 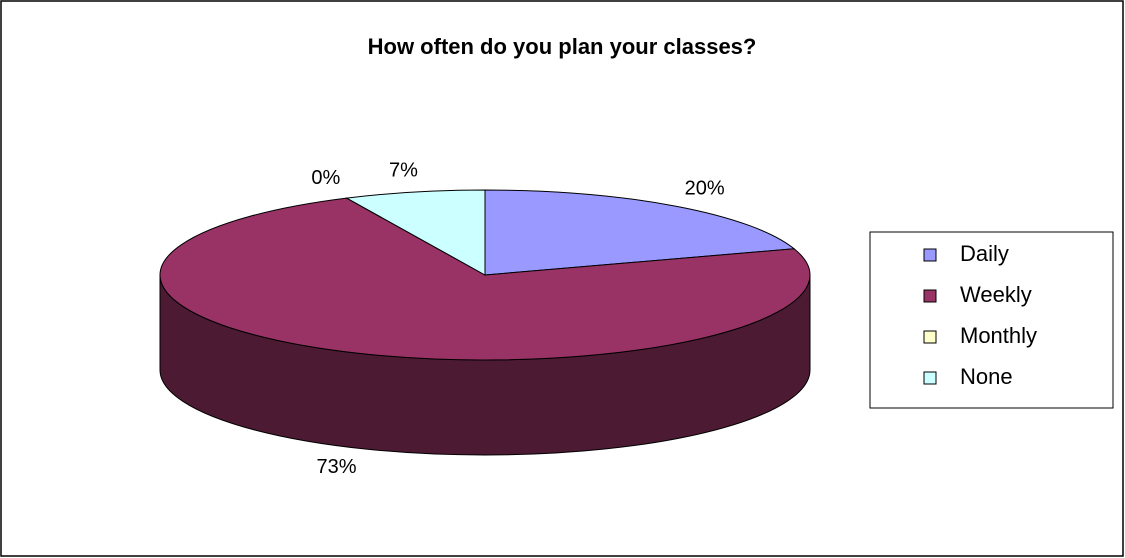 What do you see at coordinates (562, 46) in the screenshot?
I see `chart-title: How often do you plan your classes?` at bounding box center [562, 46].